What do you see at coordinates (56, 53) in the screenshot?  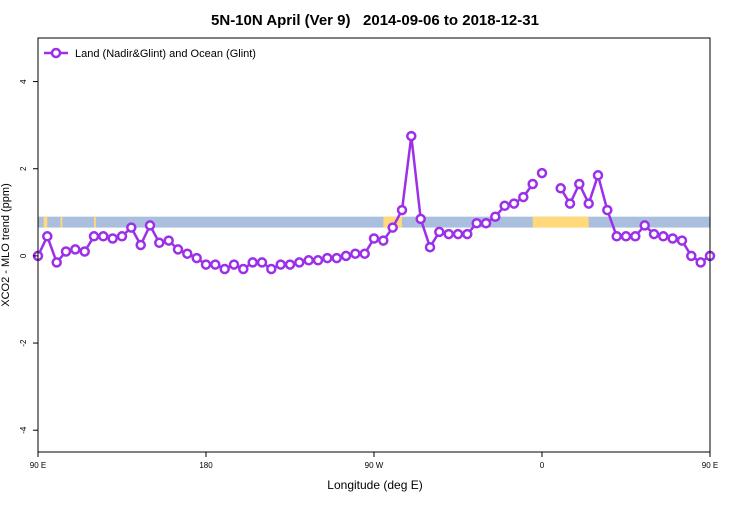 I see `legend-marker` at bounding box center [56, 53].